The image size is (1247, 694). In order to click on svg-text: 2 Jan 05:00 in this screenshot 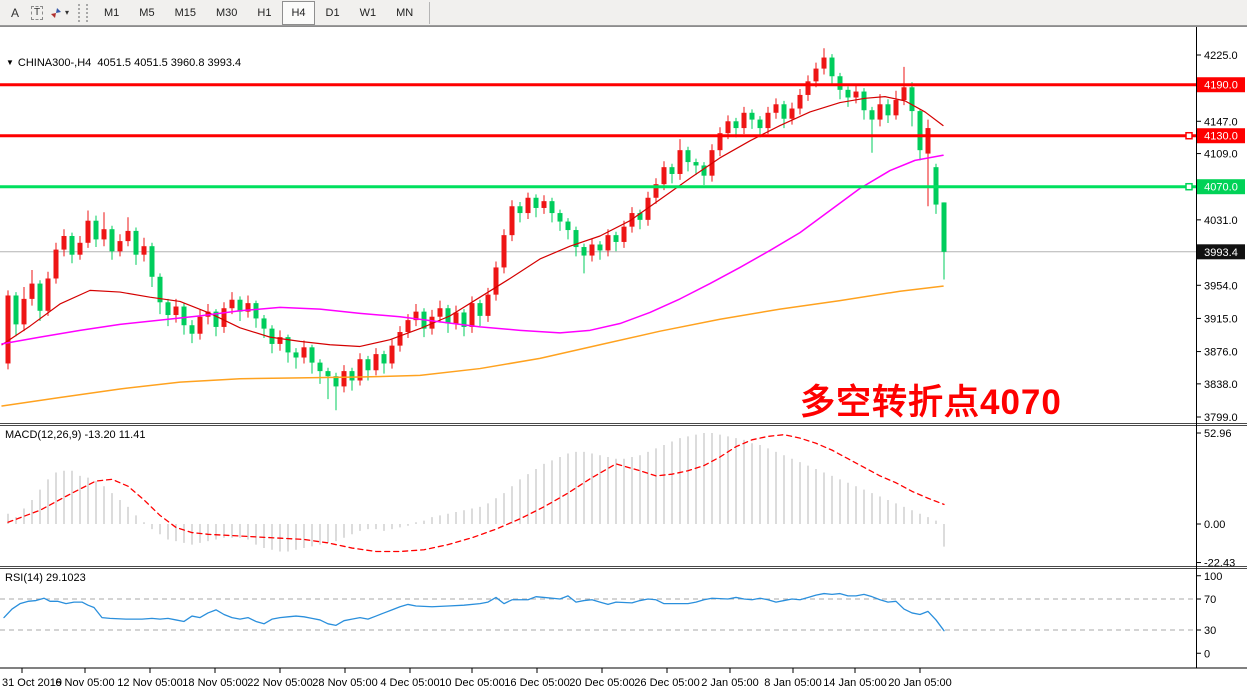, I will do `click(730, 683)`.